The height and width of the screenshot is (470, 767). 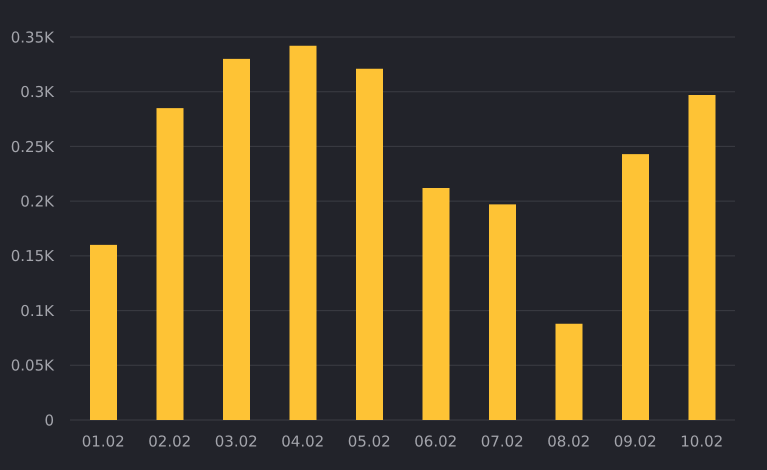 I want to click on x-tick-label: 02.02, so click(x=170, y=441).